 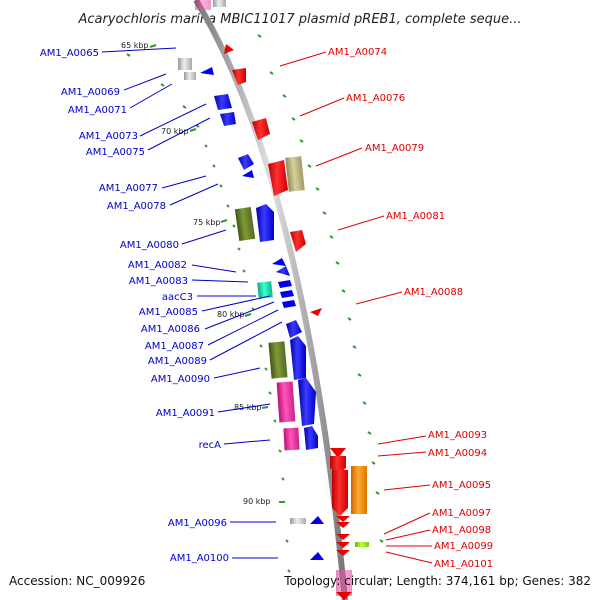 What do you see at coordinates (77, 581) in the screenshot?
I see `accession-text: Accession: NC_009926` at bounding box center [77, 581].